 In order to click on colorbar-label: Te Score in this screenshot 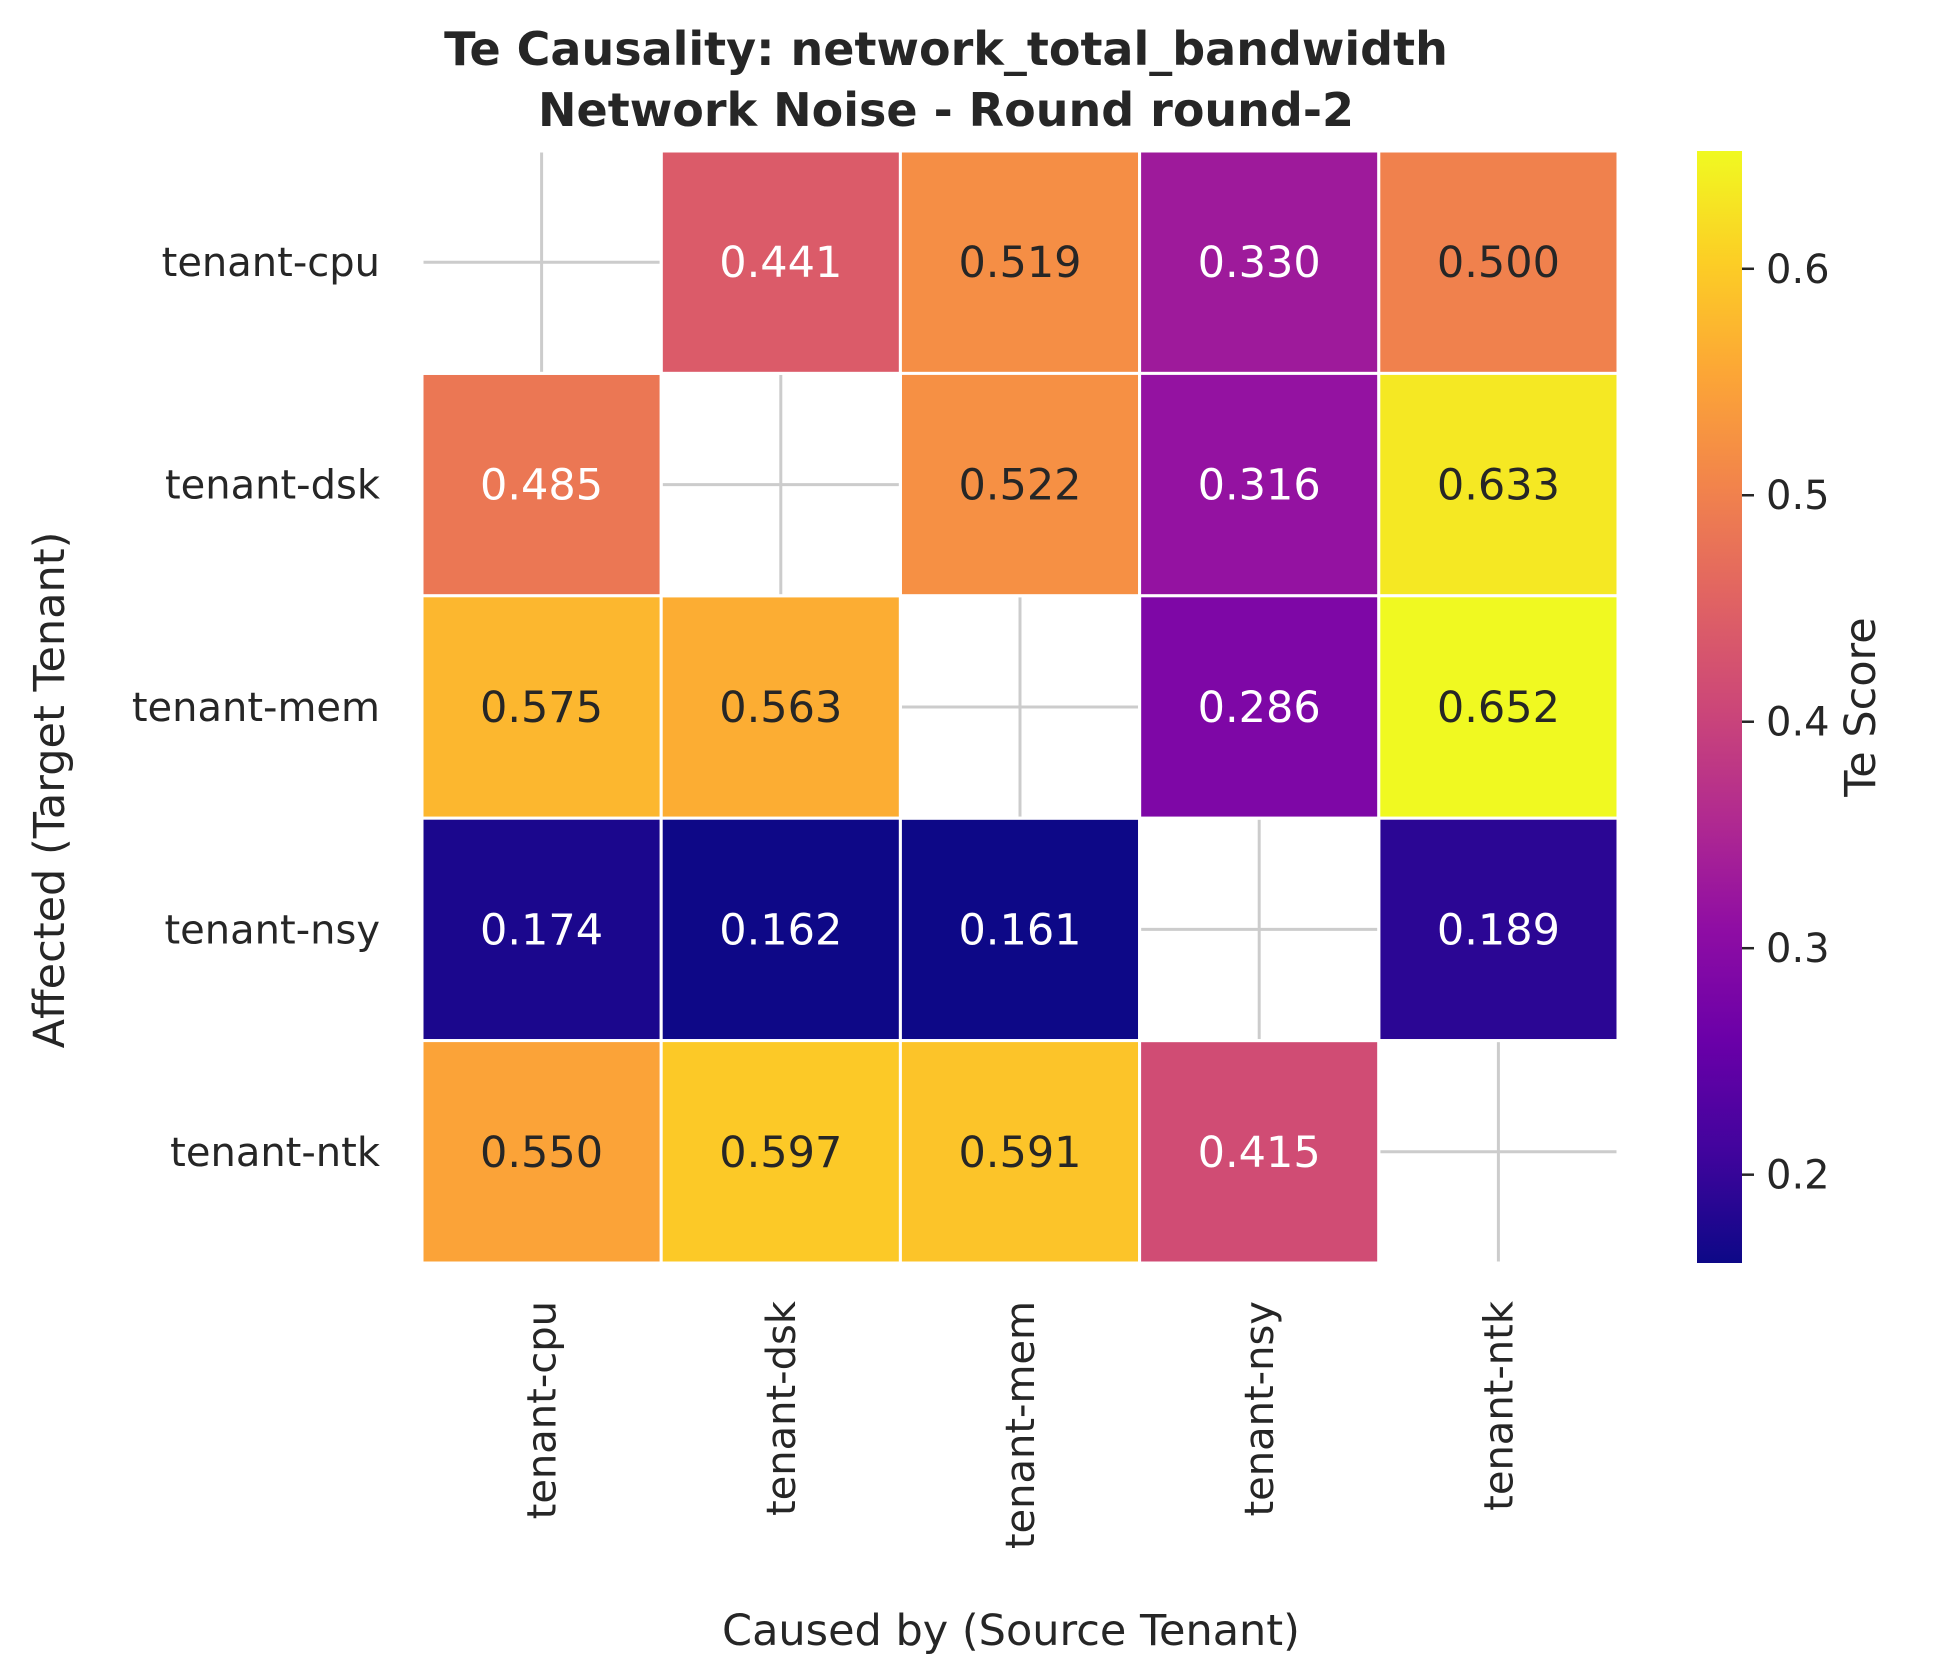, I will do `click(1861, 707)`.